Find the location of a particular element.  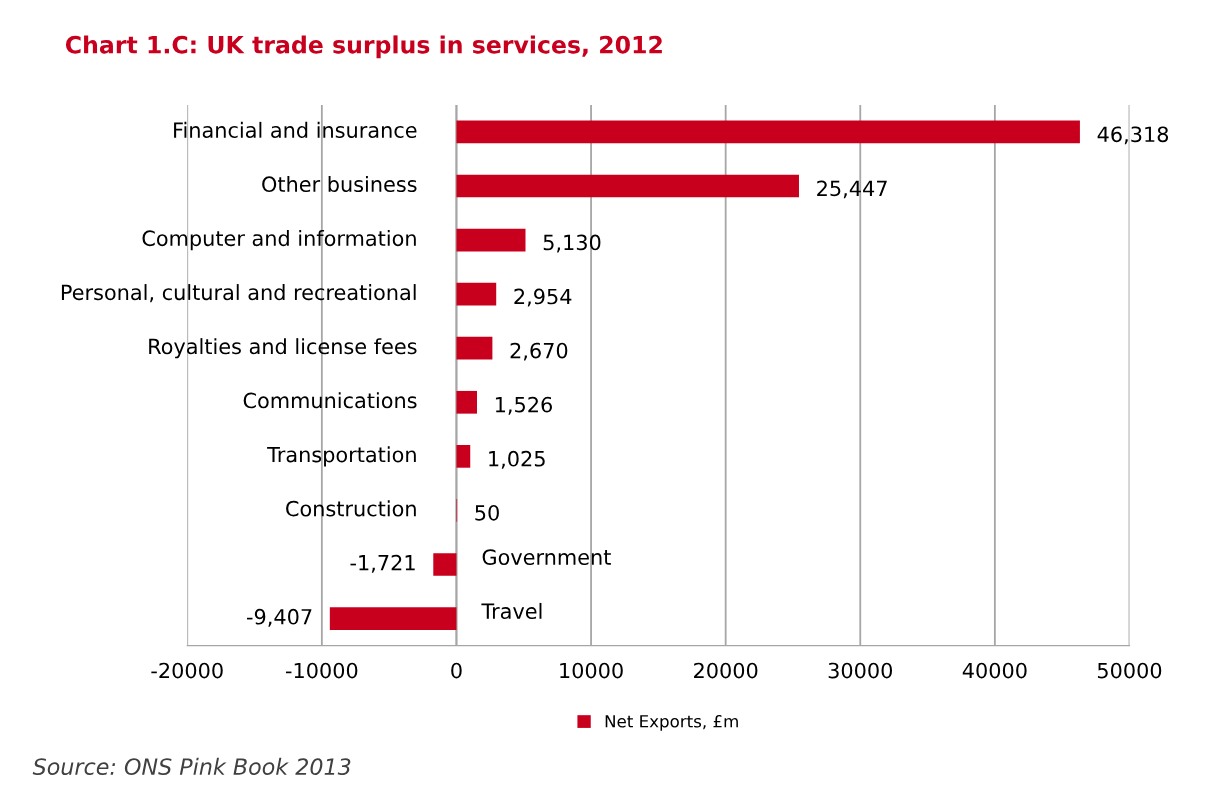

source-note: Source: ONS Pink Book 2013 is located at coordinates (191, 766).